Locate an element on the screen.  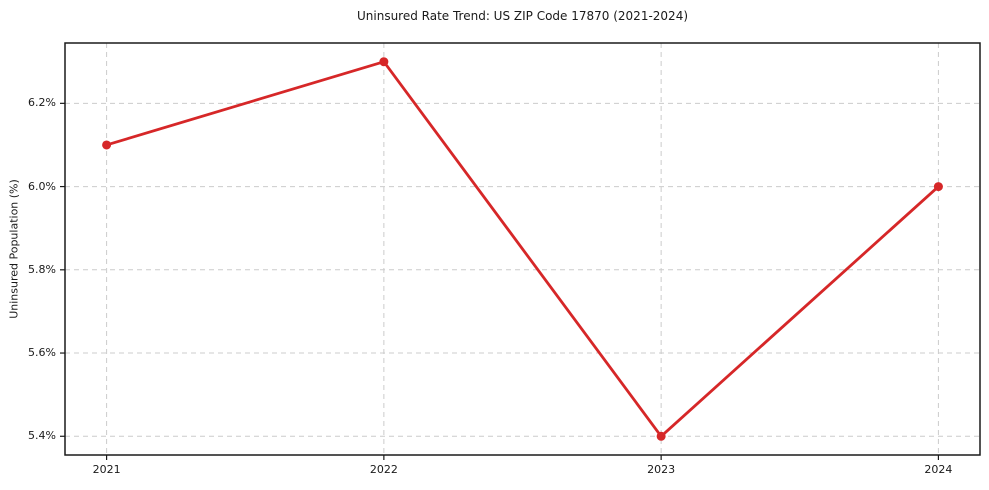
x-tick-label: 2024 is located at coordinates (938, 469).